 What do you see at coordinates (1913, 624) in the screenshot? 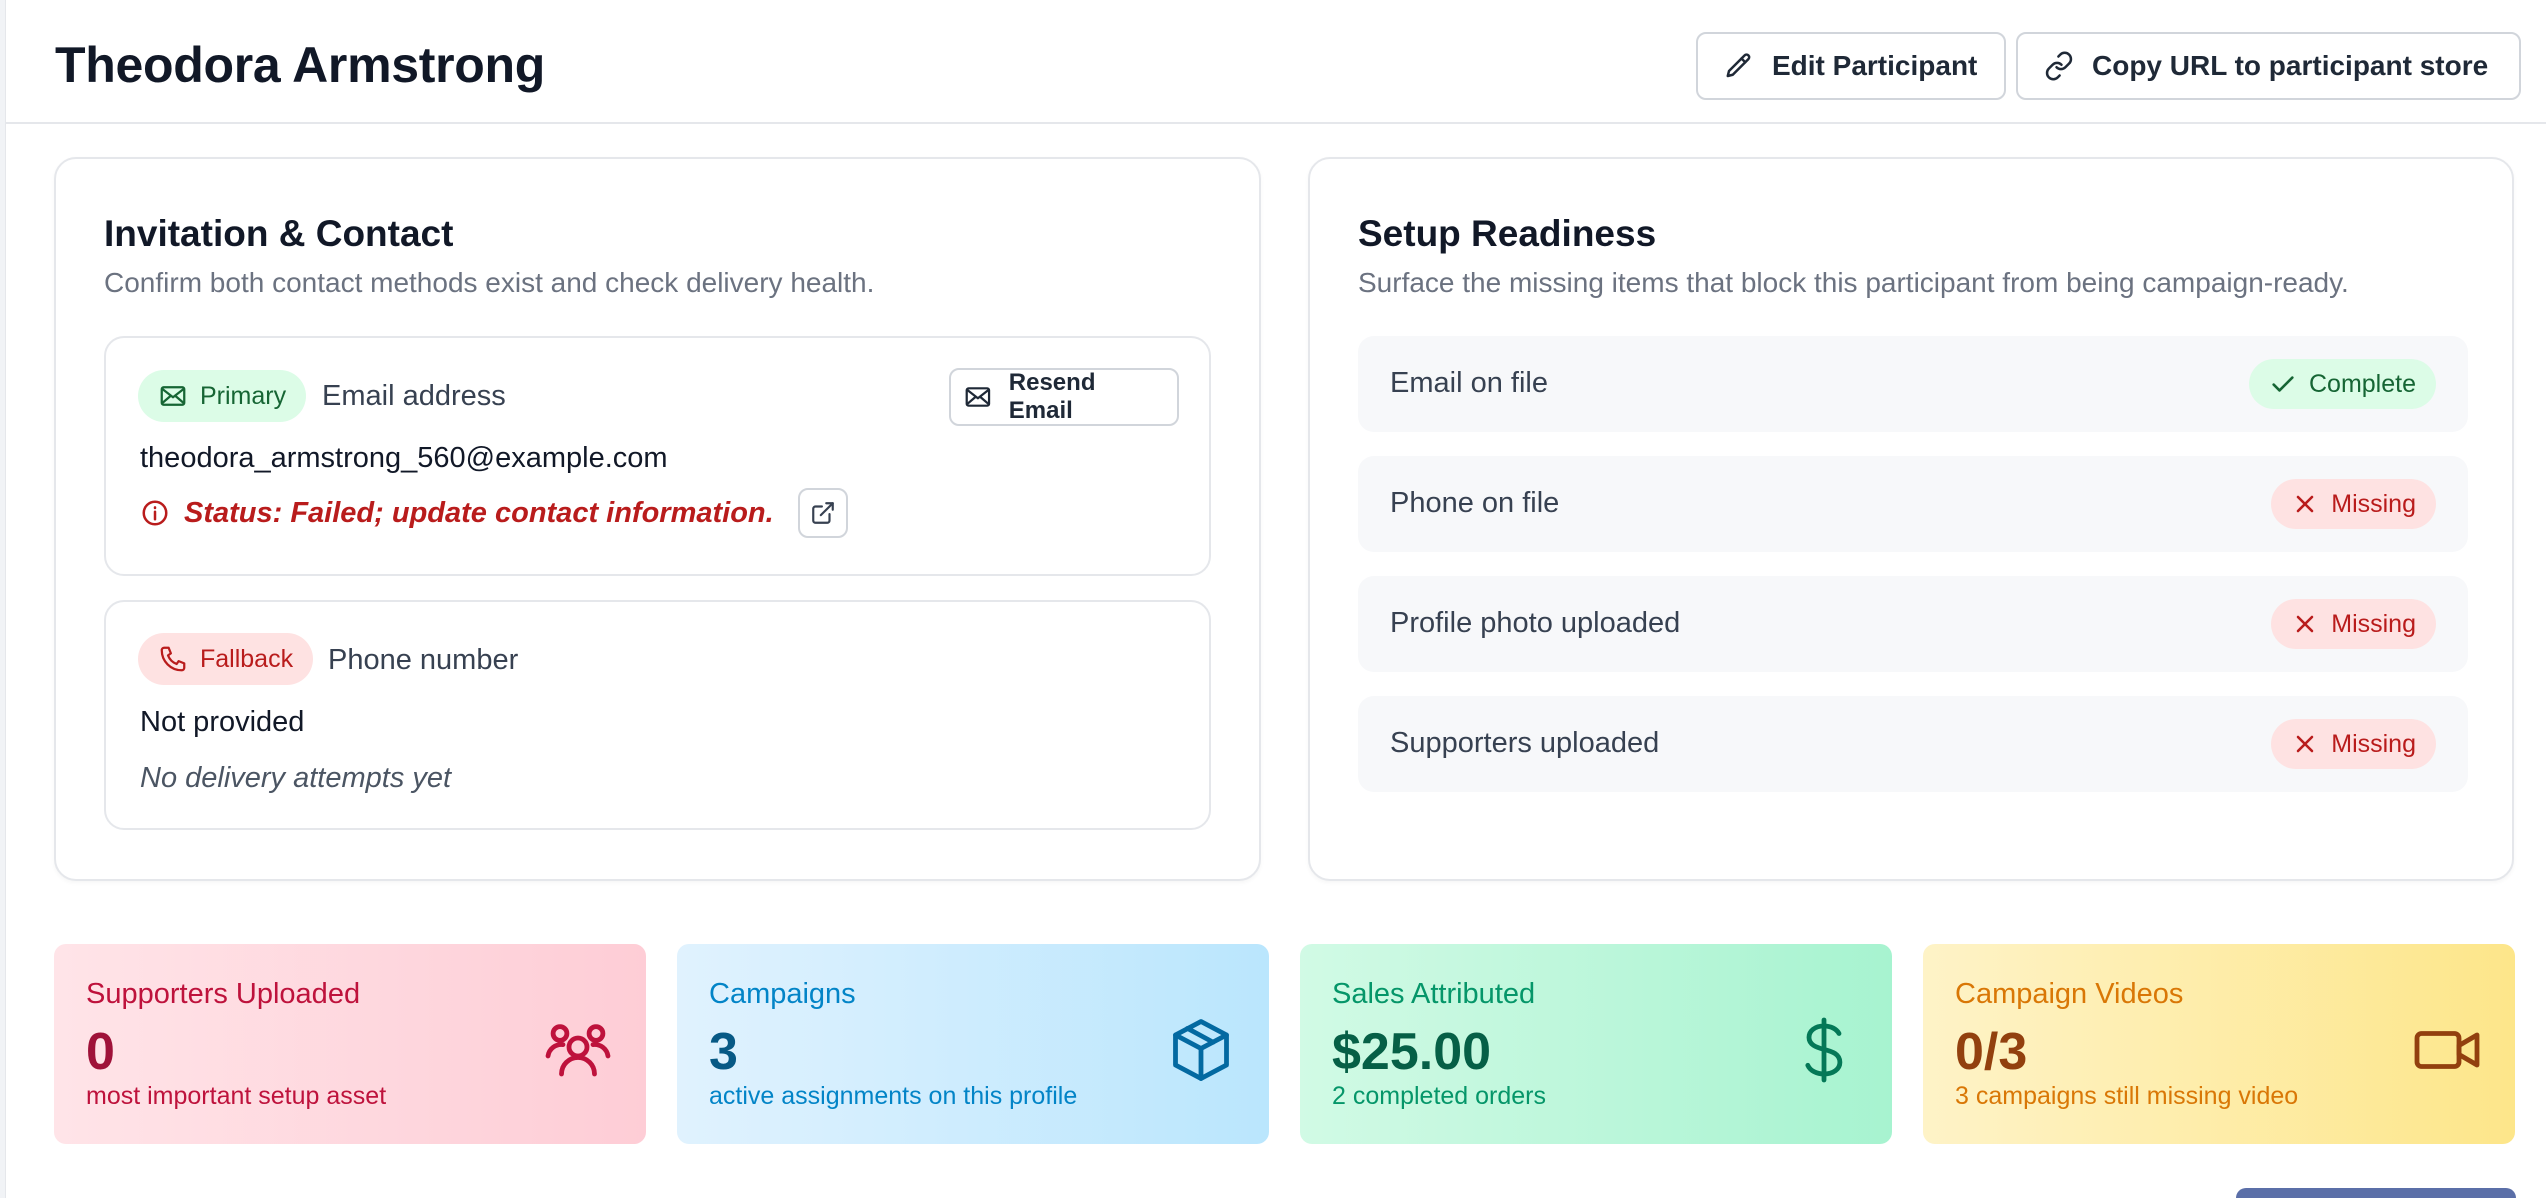
I see `readiness-row-photo: Profile photo uploaded Missing` at bounding box center [1913, 624].